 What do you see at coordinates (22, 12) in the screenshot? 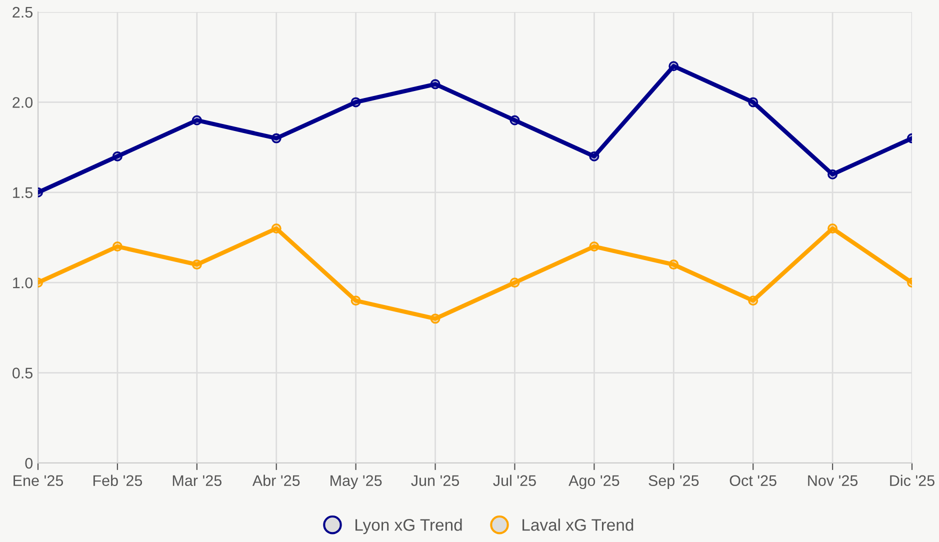
I see `y-tick-label: 2.5` at bounding box center [22, 12].